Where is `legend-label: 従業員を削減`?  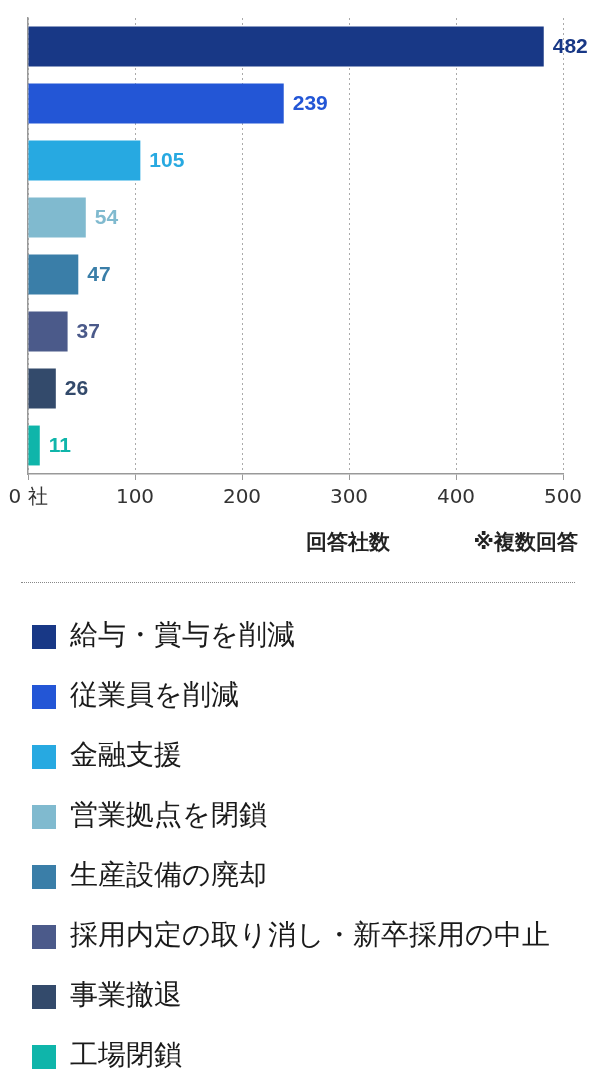
legend-label: 従業員を削減 is located at coordinates (154, 695).